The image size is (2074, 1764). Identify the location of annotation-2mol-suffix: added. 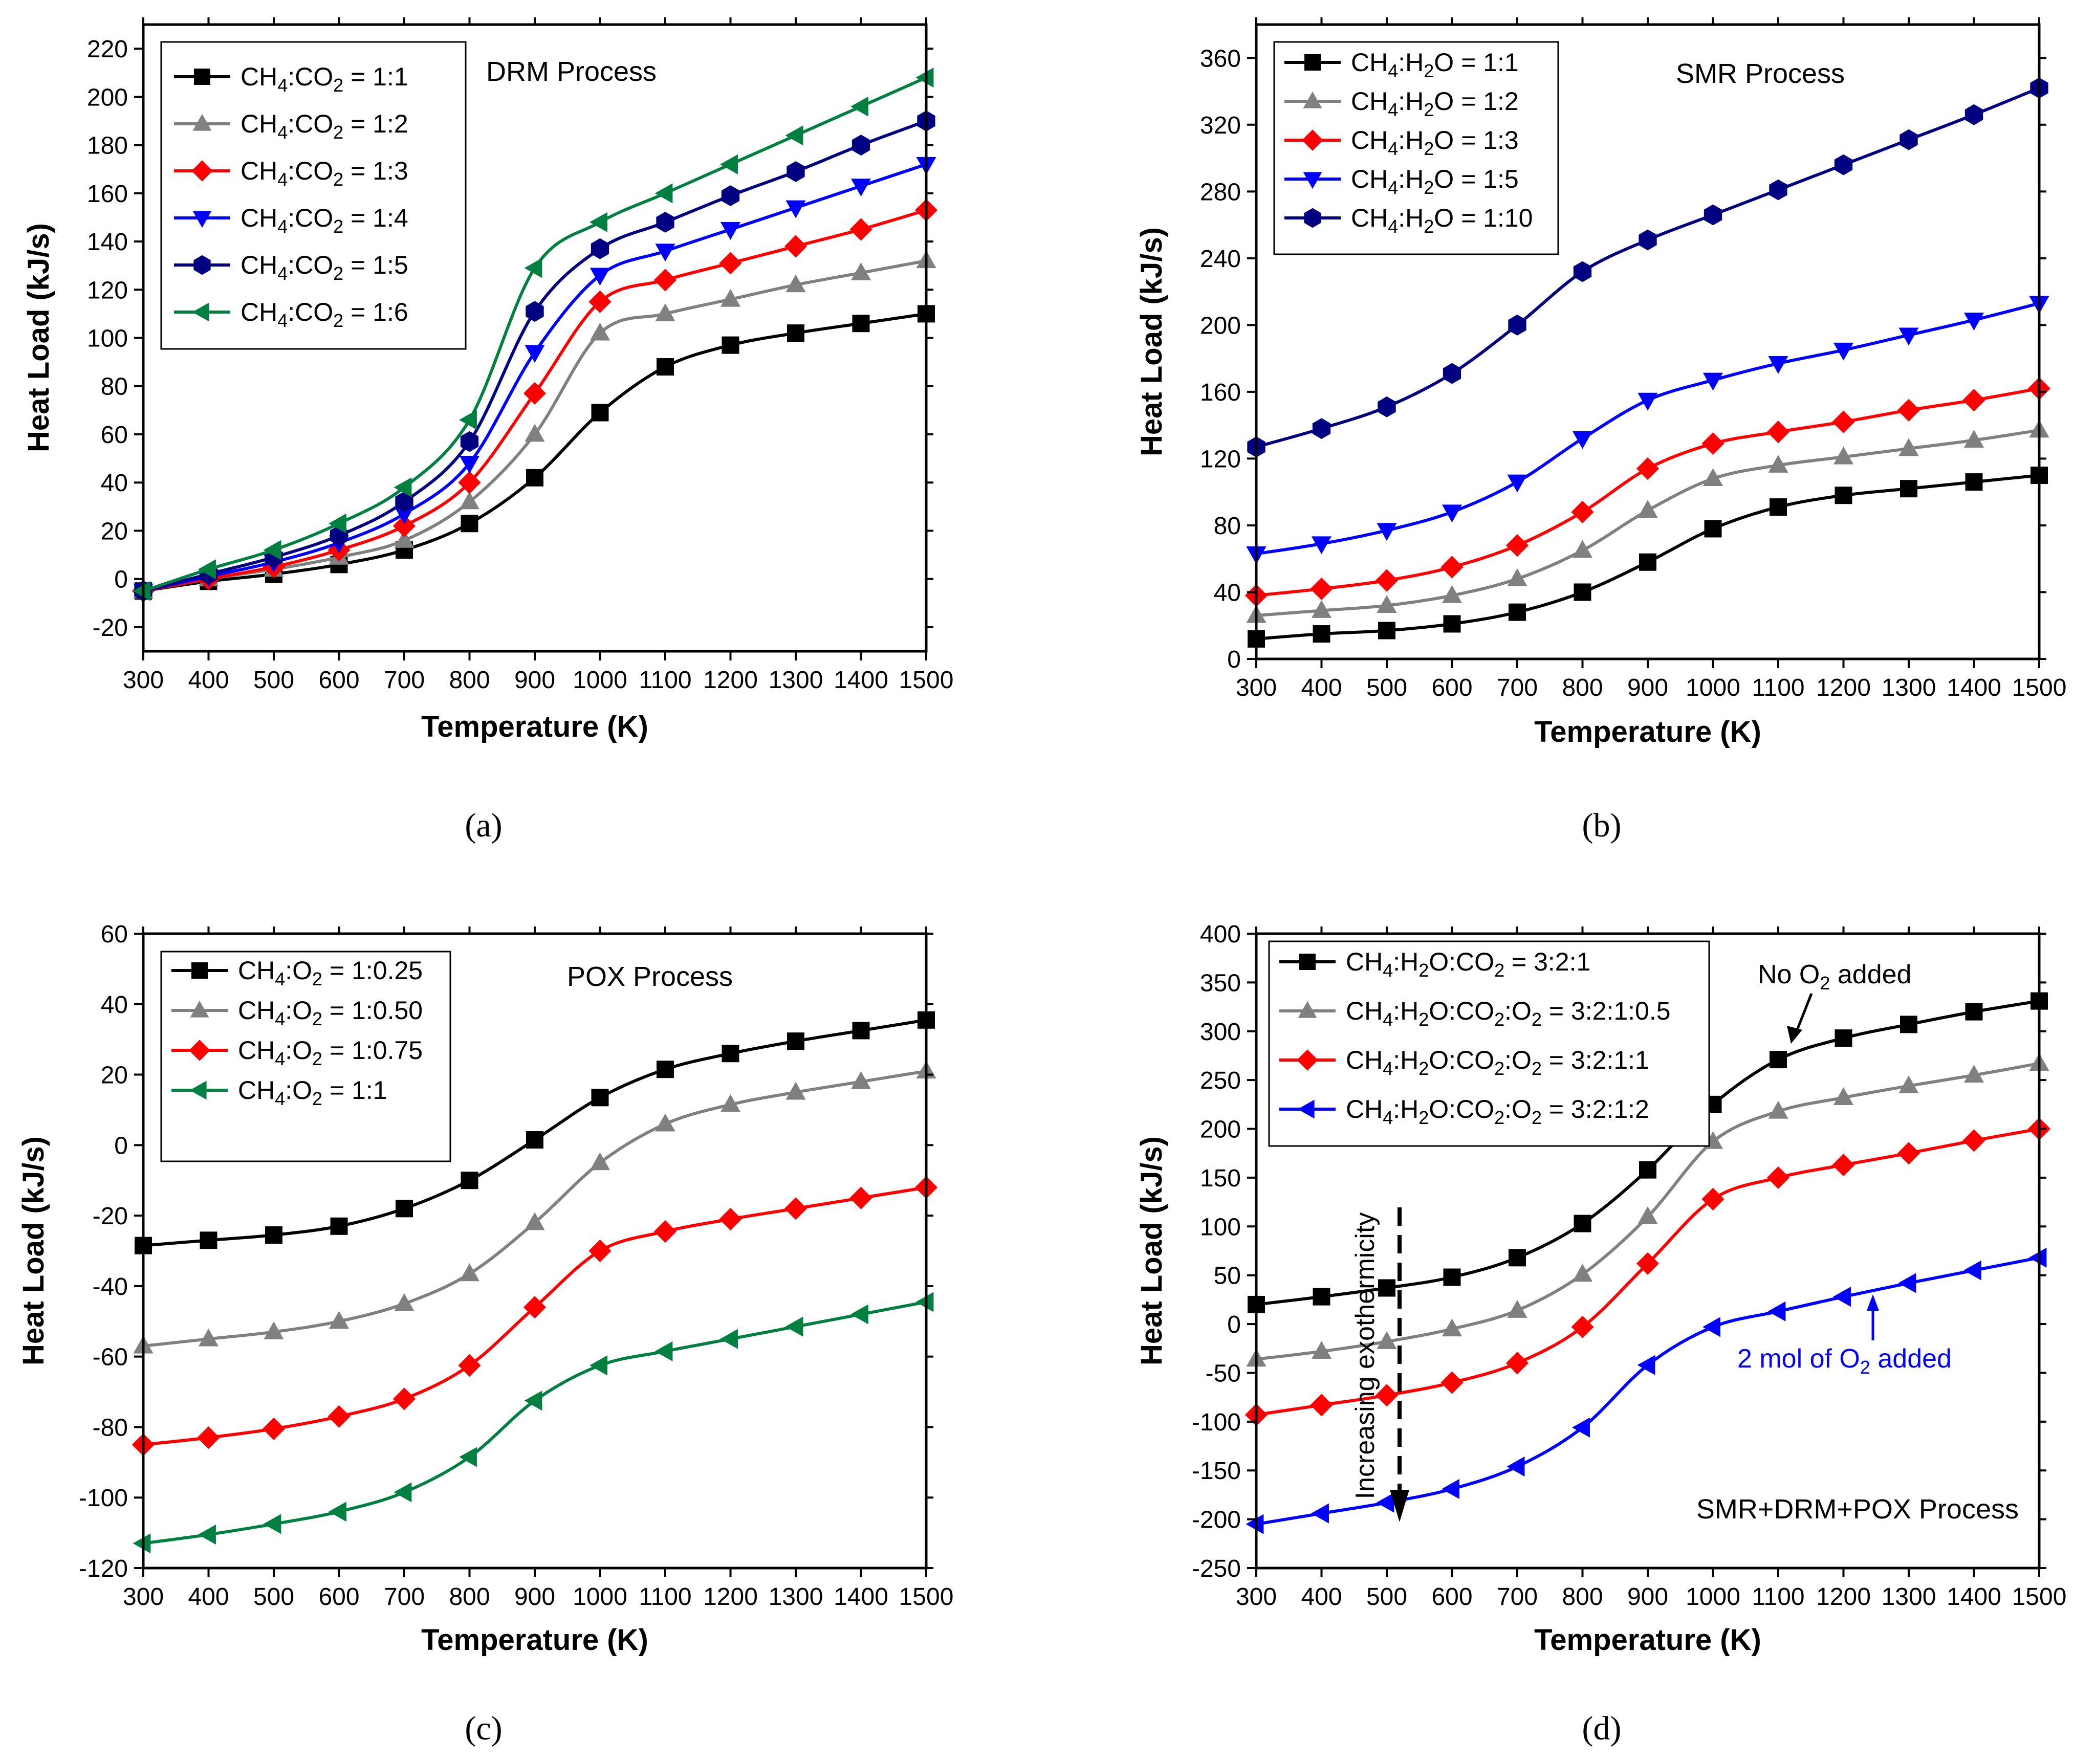
(1911, 1359).